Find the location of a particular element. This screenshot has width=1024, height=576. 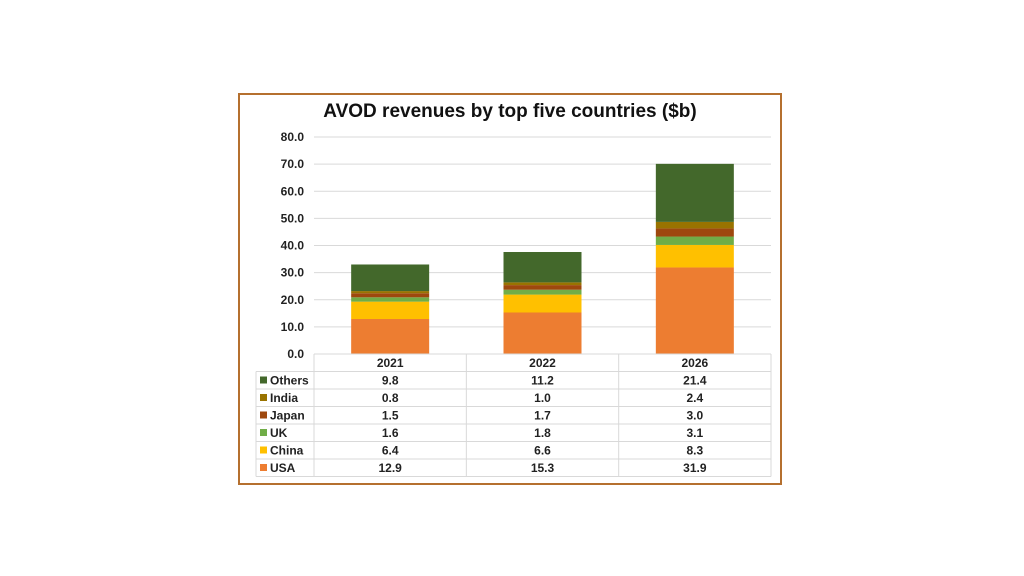

y-tick-label: 0.0 is located at coordinates (295, 354).